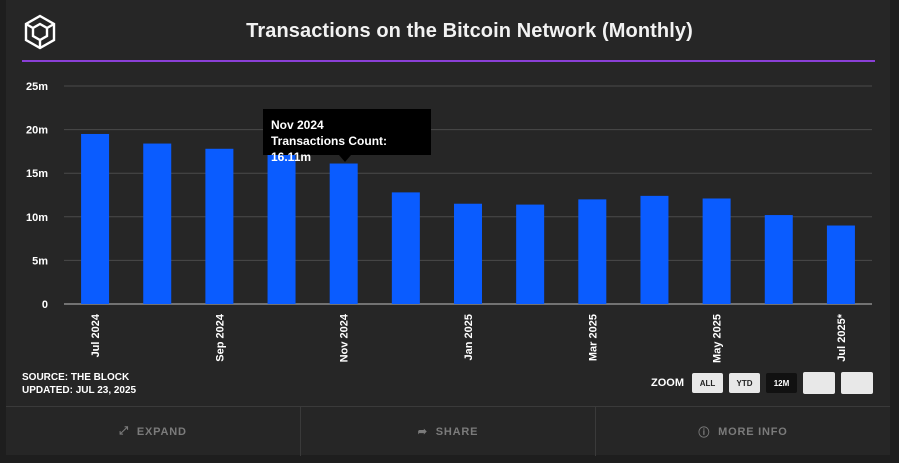 This screenshot has height=463, width=899. What do you see at coordinates (40, 261) in the screenshot?
I see `y-tick-label: 5m` at bounding box center [40, 261].